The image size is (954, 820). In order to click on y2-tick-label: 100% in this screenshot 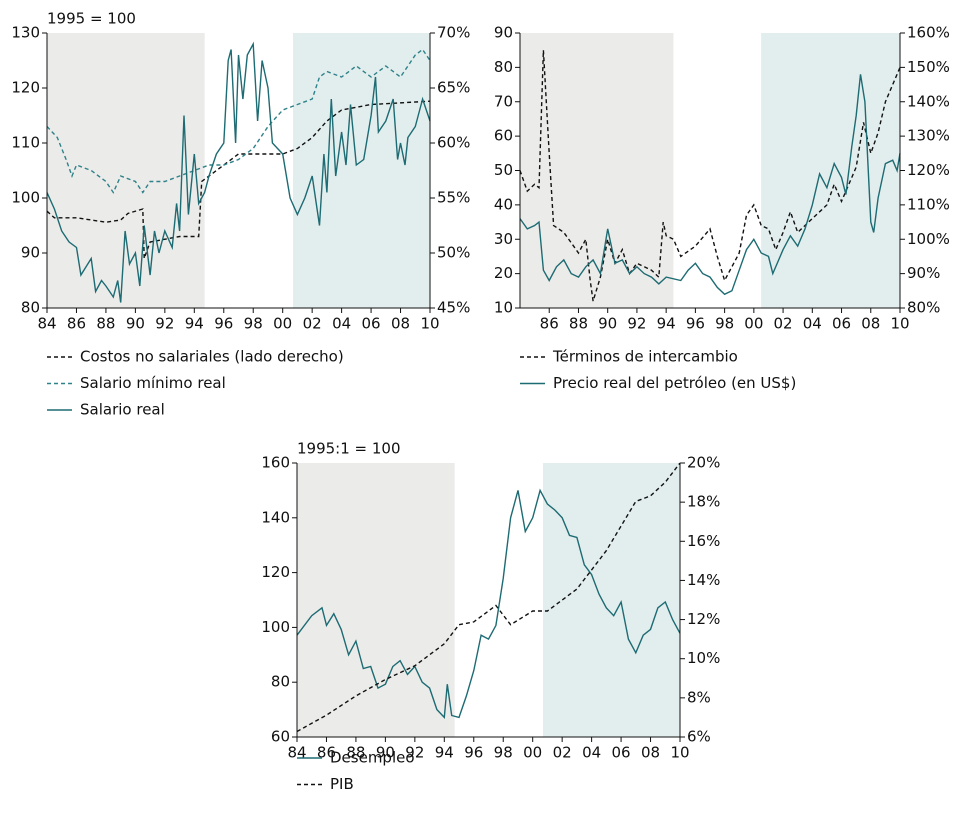, I will do `click(928, 239)`.